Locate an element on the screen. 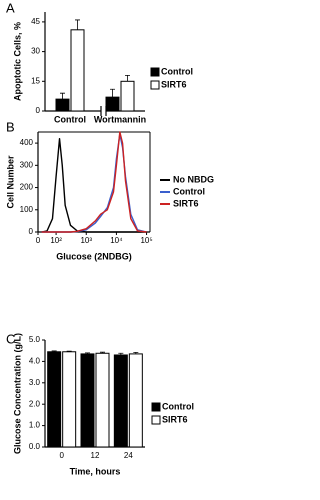  y-tick-label: 1.0 is located at coordinates (35, 425).